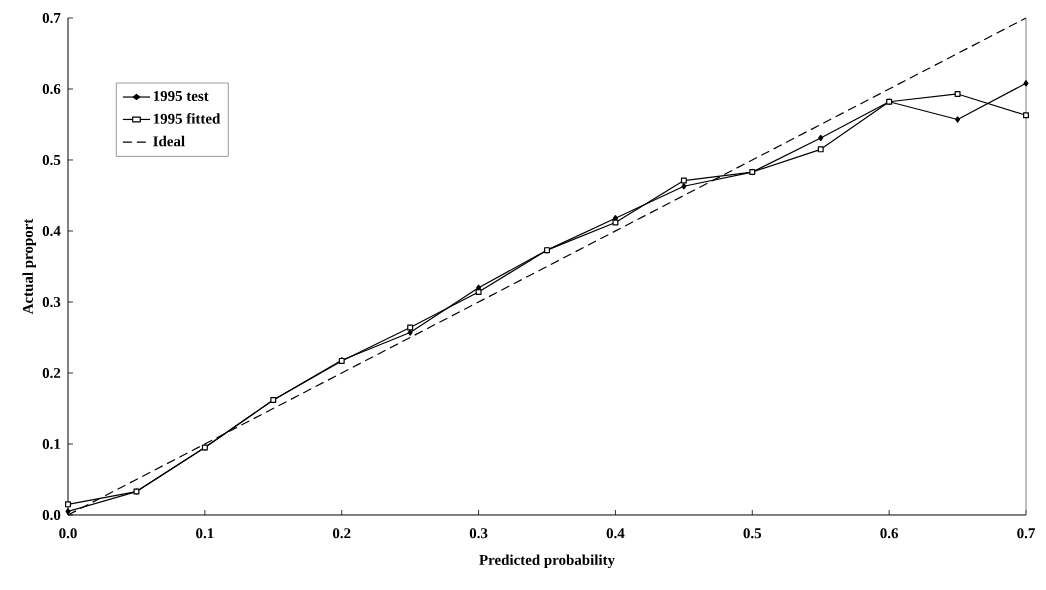  What do you see at coordinates (51, 160) in the screenshot?
I see `y-tick-label: 0.5` at bounding box center [51, 160].